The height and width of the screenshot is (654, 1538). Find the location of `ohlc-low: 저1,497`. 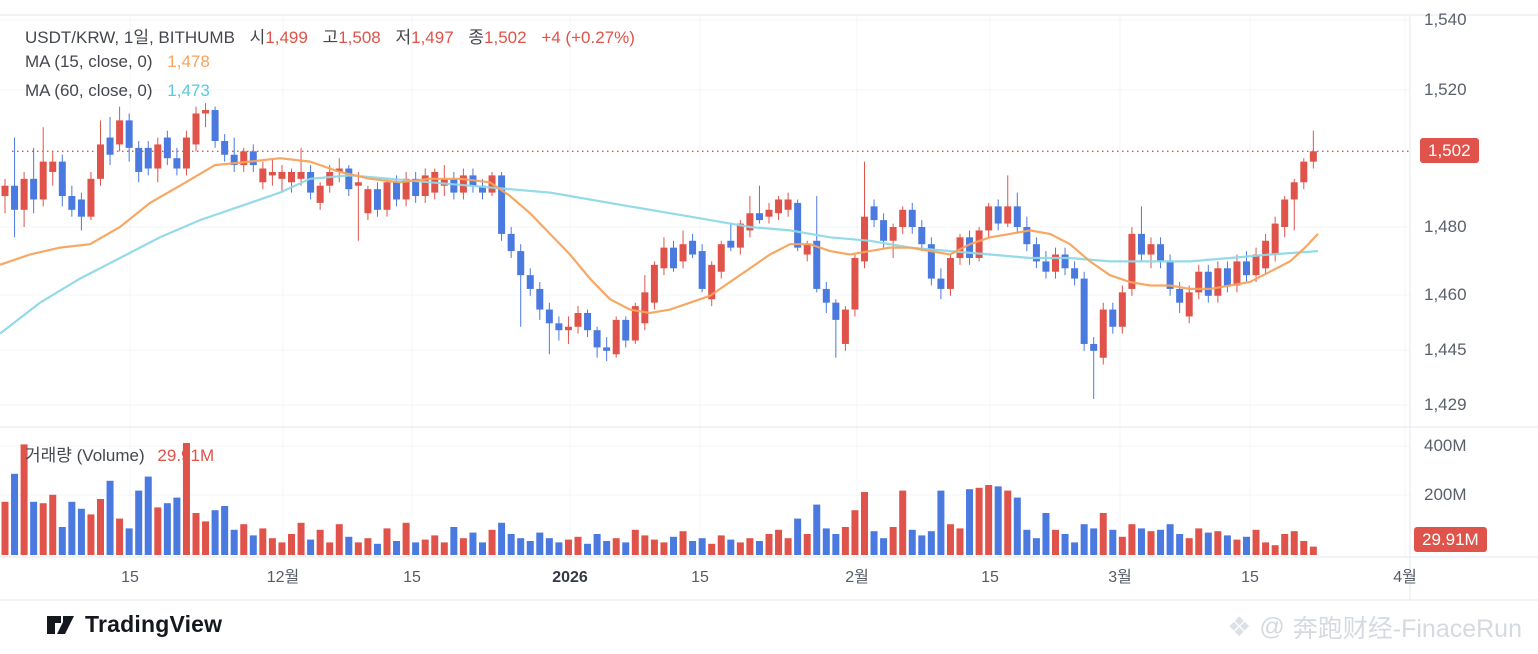

ohlc-low: 저1,497 is located at coordinates (424, 37).